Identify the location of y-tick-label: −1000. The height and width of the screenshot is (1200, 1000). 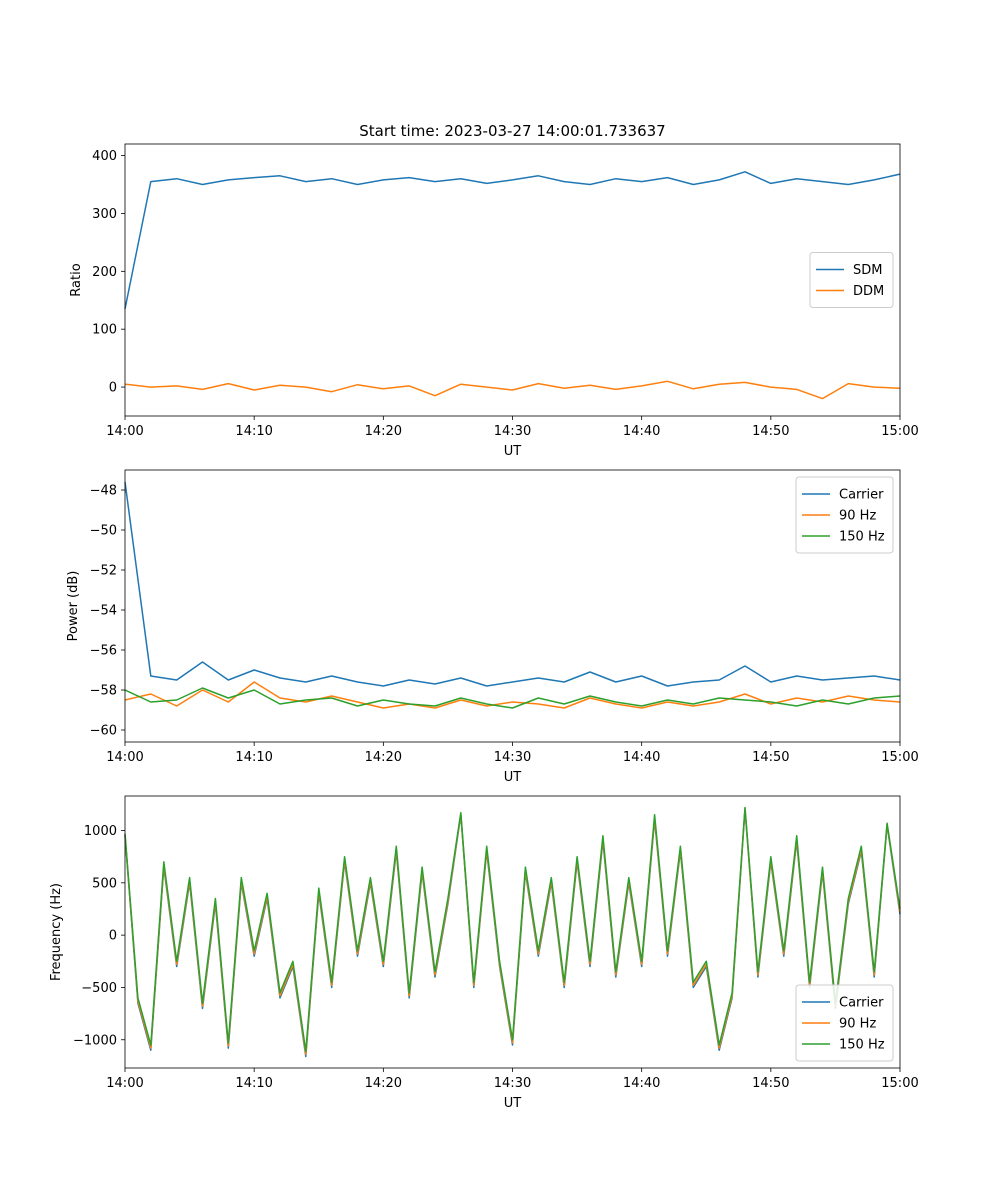
(95, 1040).